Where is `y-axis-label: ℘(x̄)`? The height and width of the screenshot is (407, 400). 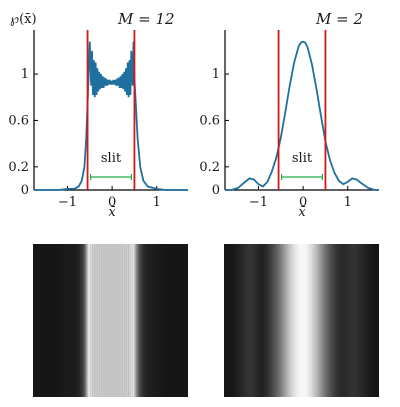 y-axis-label: ℘(x̄) is located at coordinates (23, 19).